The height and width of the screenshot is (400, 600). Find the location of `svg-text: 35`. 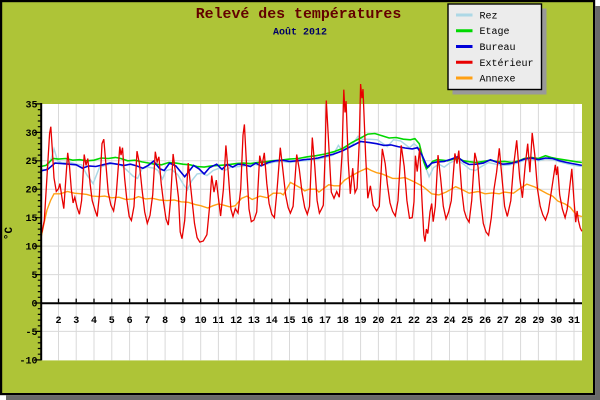

svg-text: 35 is located at coordinates (31, 105).